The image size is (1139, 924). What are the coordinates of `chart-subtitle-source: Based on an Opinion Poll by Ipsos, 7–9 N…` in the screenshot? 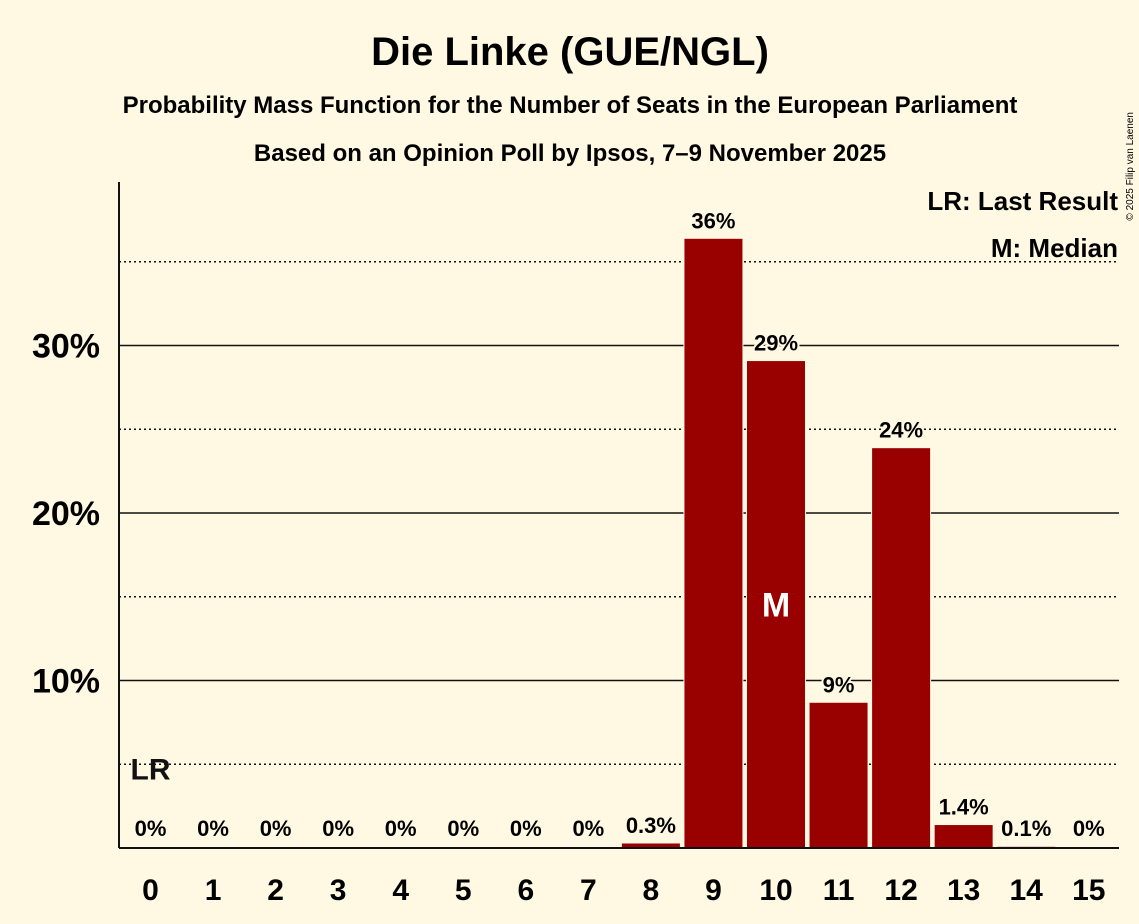 It's located at (570, 153).